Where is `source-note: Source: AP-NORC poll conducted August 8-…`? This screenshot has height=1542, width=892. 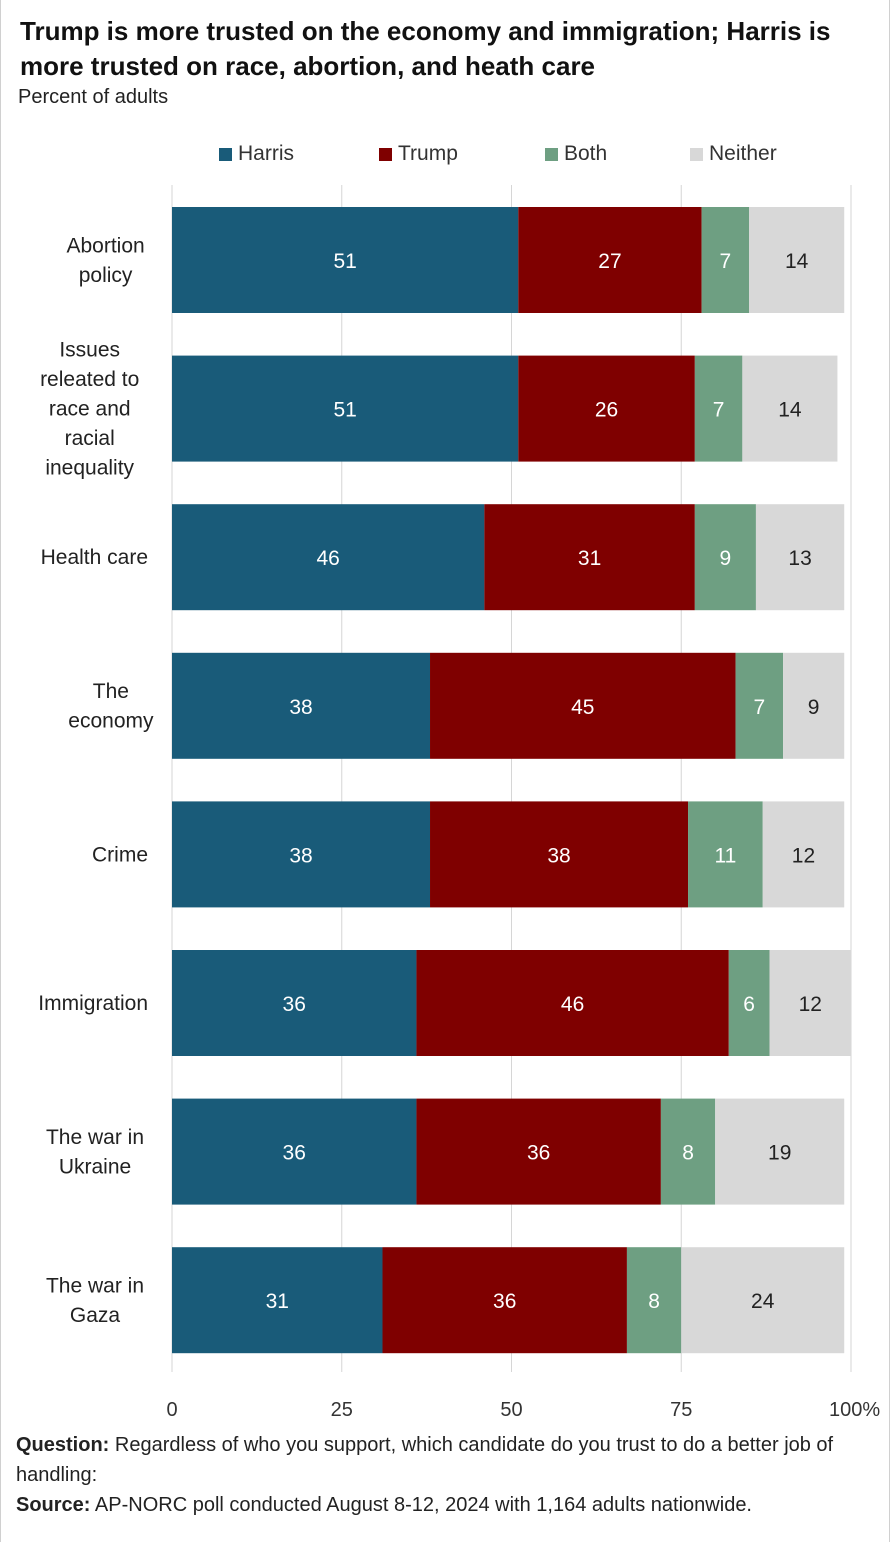
source-note: Source: AP-NORC poll conducted August 8-… is located at coordinates (447, 1505).